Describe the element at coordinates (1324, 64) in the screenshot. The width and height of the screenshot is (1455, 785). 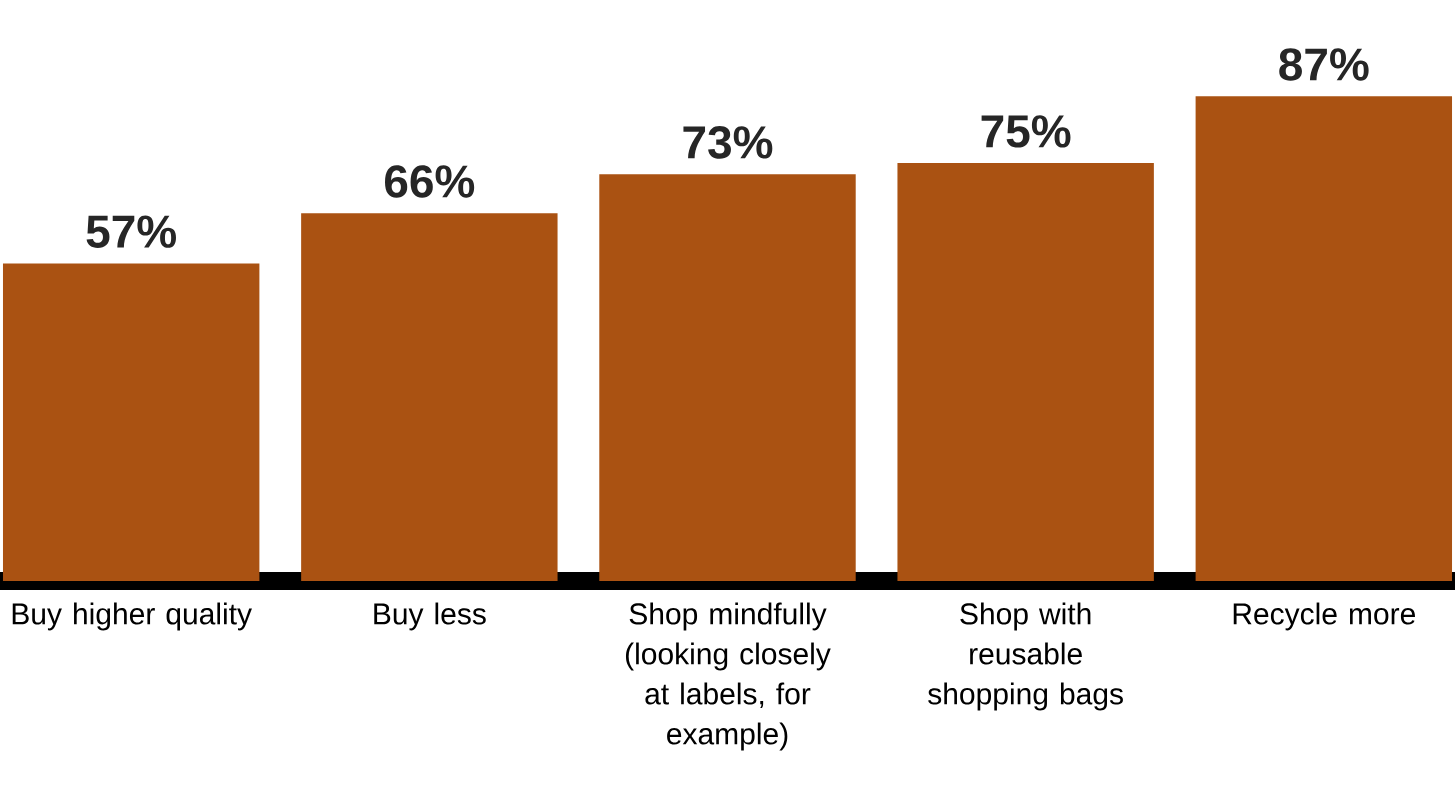
I see `data-label: 87%` at that location.